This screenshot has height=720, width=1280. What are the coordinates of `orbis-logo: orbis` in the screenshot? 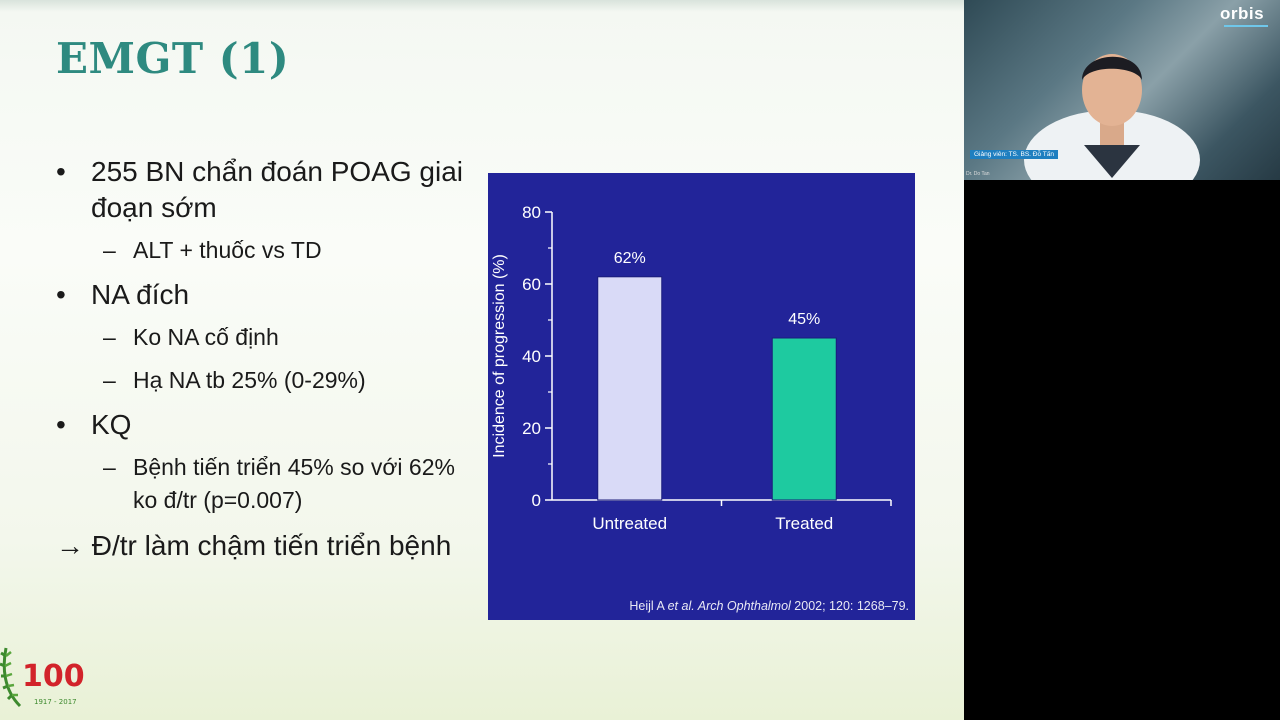 It's located at (1244, 15).